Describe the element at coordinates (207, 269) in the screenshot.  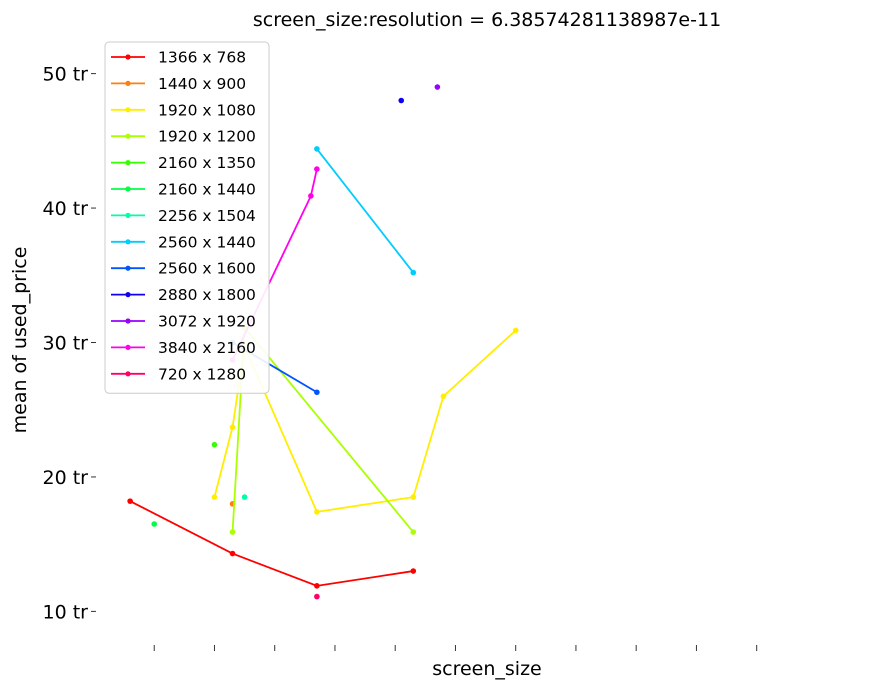
I see `legend-label: 2560 x 1600` at that location.